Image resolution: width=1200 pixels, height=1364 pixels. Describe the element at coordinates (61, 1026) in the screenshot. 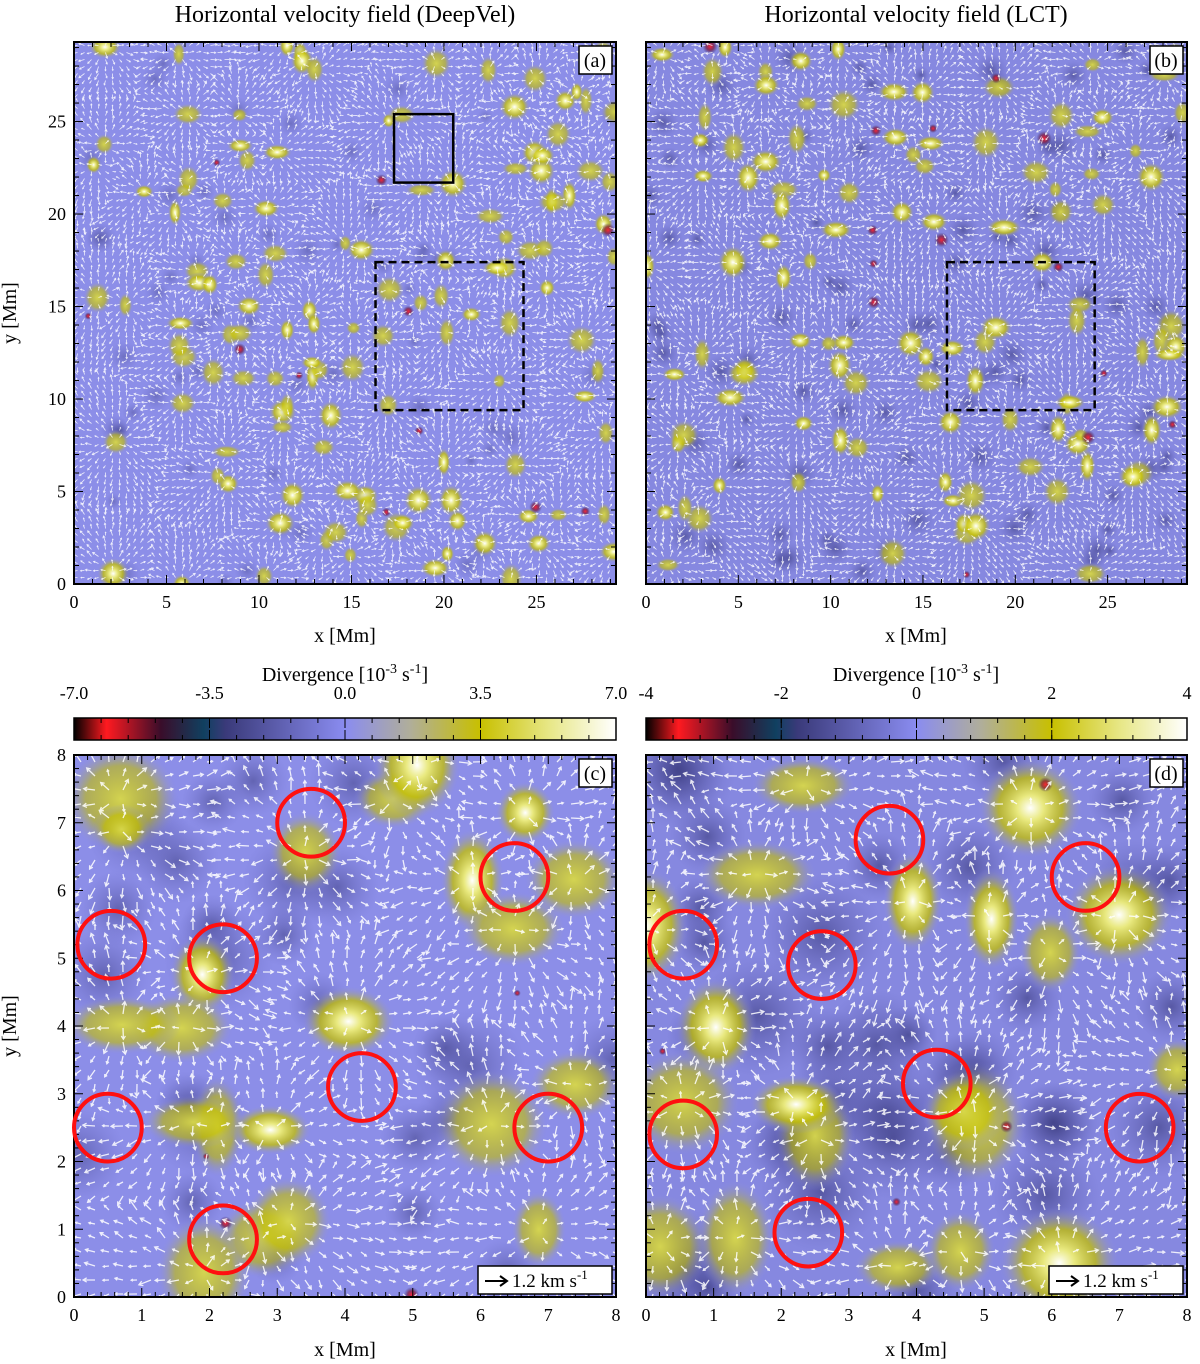

I see `y-tick-label: 4` at that location.